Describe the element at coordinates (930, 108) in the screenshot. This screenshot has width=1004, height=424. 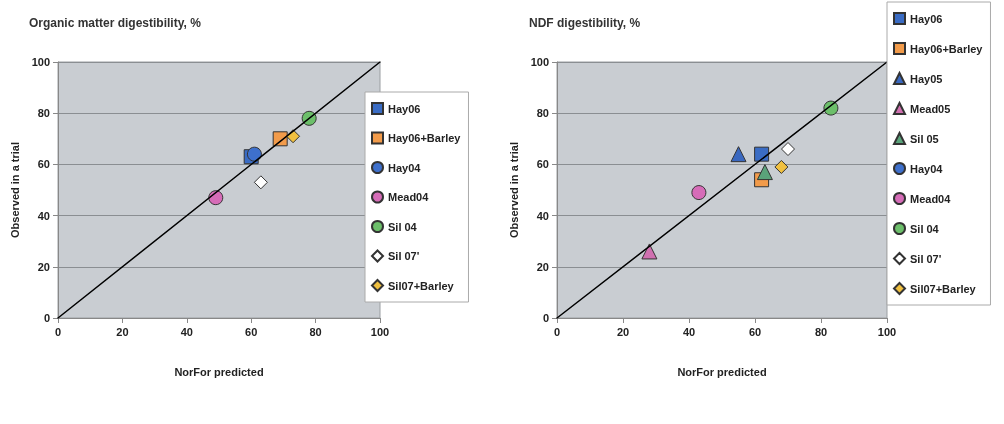
I see `legend-label: Mead05` at that location.